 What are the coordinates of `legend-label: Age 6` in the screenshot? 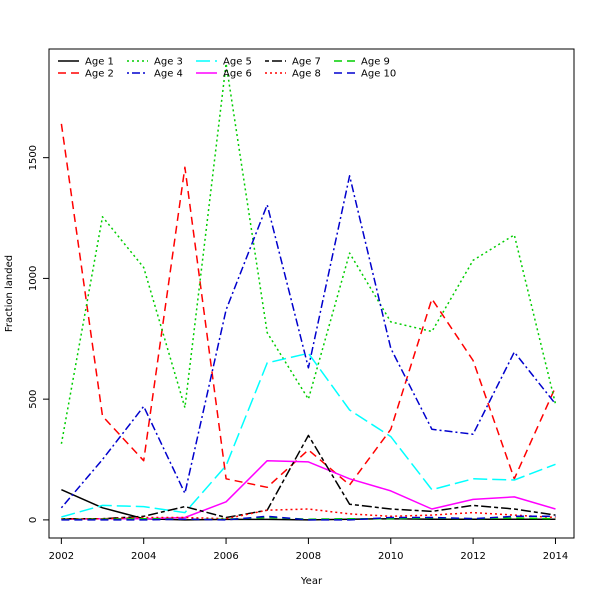 It's located at (237, 74).